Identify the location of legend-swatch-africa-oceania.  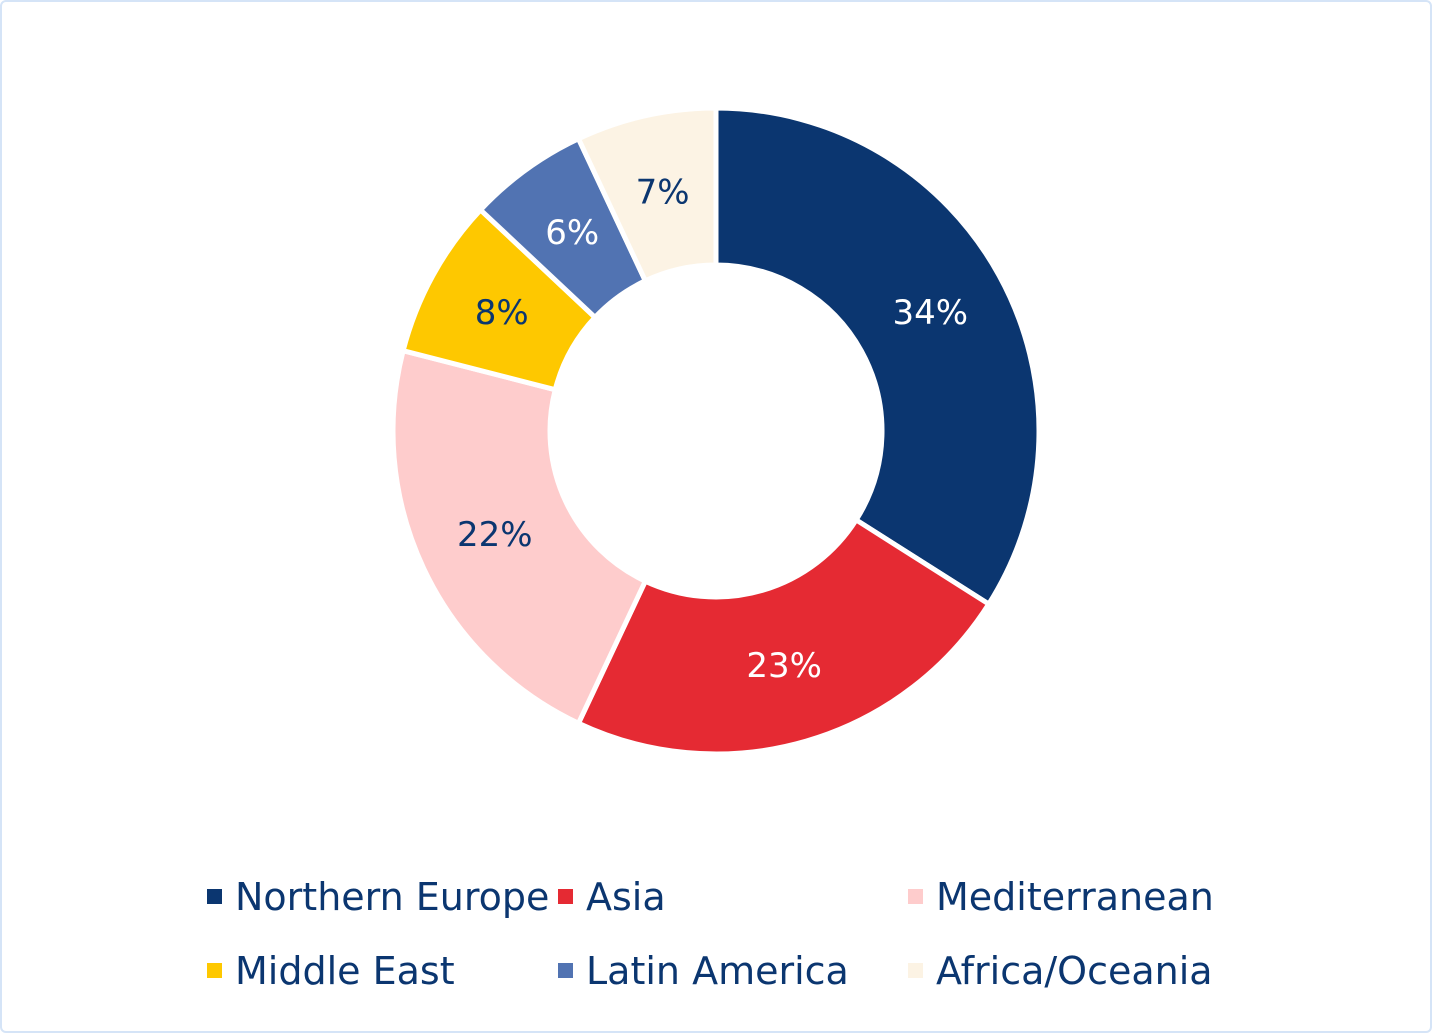
(915, 970).